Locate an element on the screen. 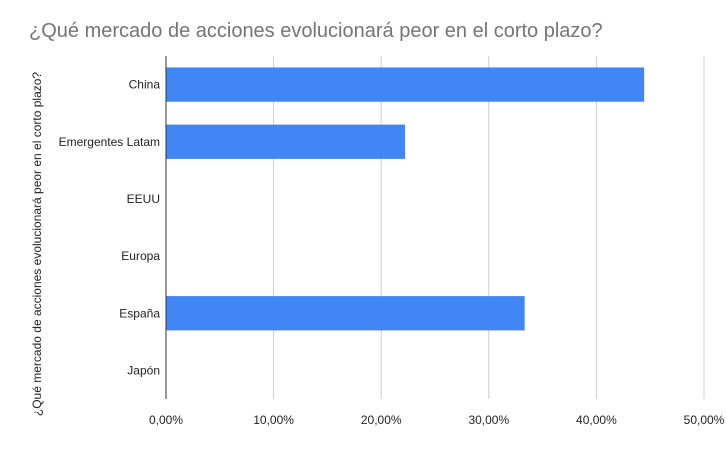  x-tick-label: 40,00% is located at coordinates (596, 420).